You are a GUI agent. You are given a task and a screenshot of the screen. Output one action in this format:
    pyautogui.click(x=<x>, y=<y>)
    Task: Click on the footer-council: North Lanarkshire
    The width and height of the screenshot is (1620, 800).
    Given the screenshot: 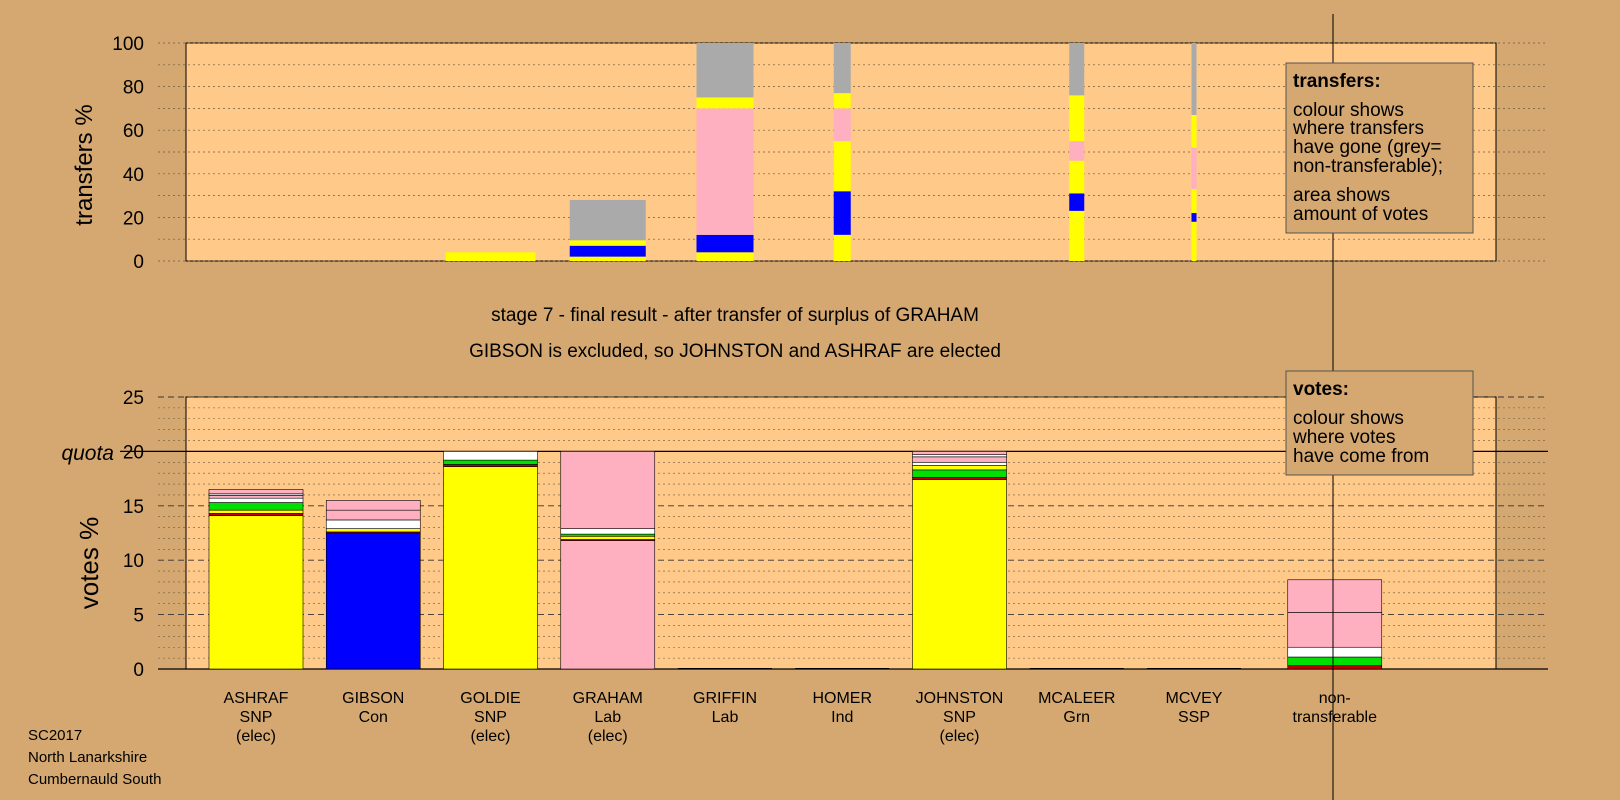 What is the action you would take?
    pyautogui.click(x=87, y=757)
    